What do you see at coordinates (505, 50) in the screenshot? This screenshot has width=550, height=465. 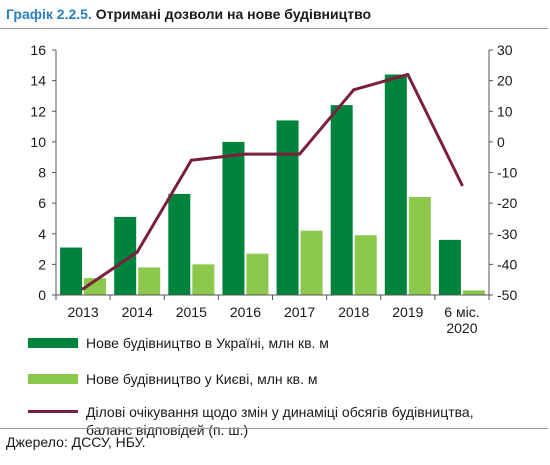 I see `y-right-tick-label-8: 30` at bounding box center [505, 50].